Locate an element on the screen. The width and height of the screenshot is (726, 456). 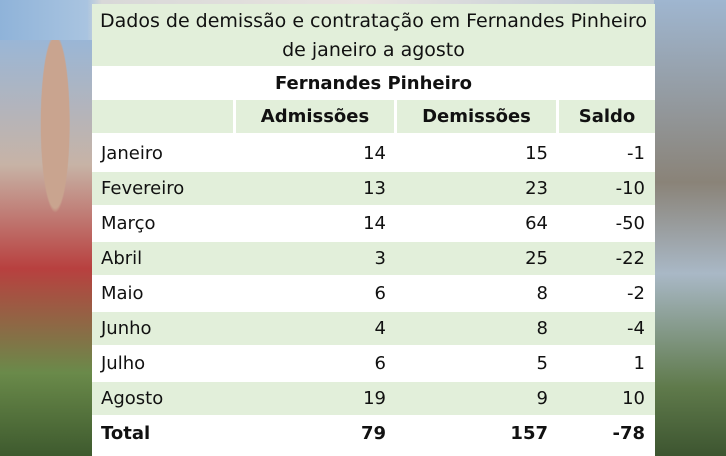
background-photo-right is located at coordinates (690, 228).